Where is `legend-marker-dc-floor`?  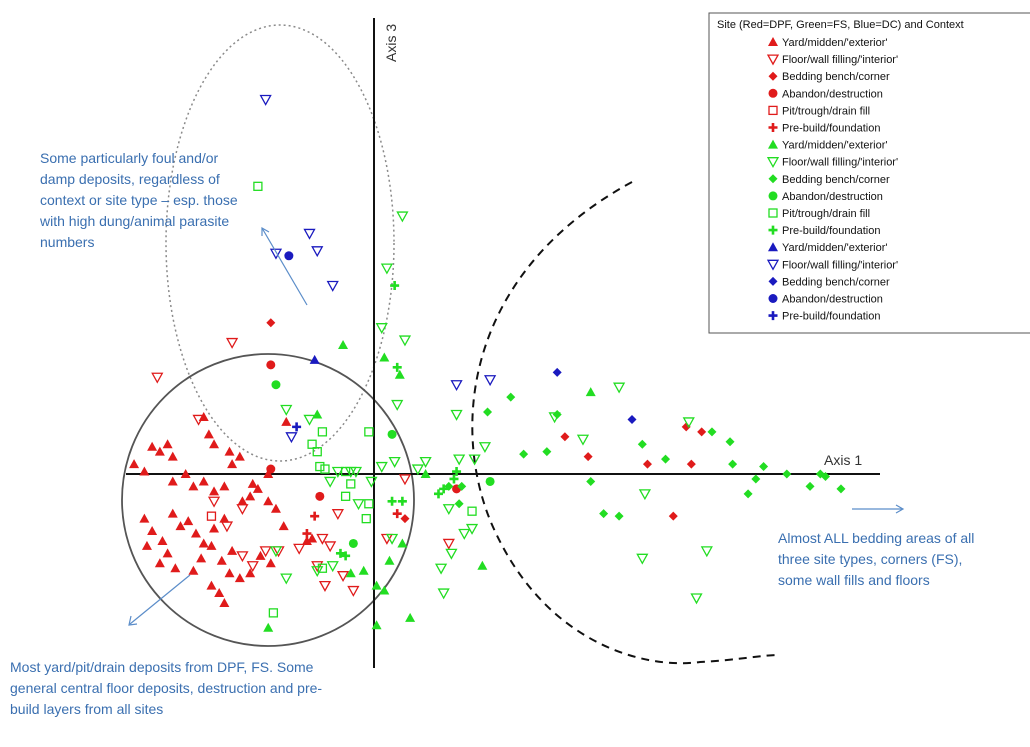 legend-marker-dc-floor is located at coordinates (773, 265).